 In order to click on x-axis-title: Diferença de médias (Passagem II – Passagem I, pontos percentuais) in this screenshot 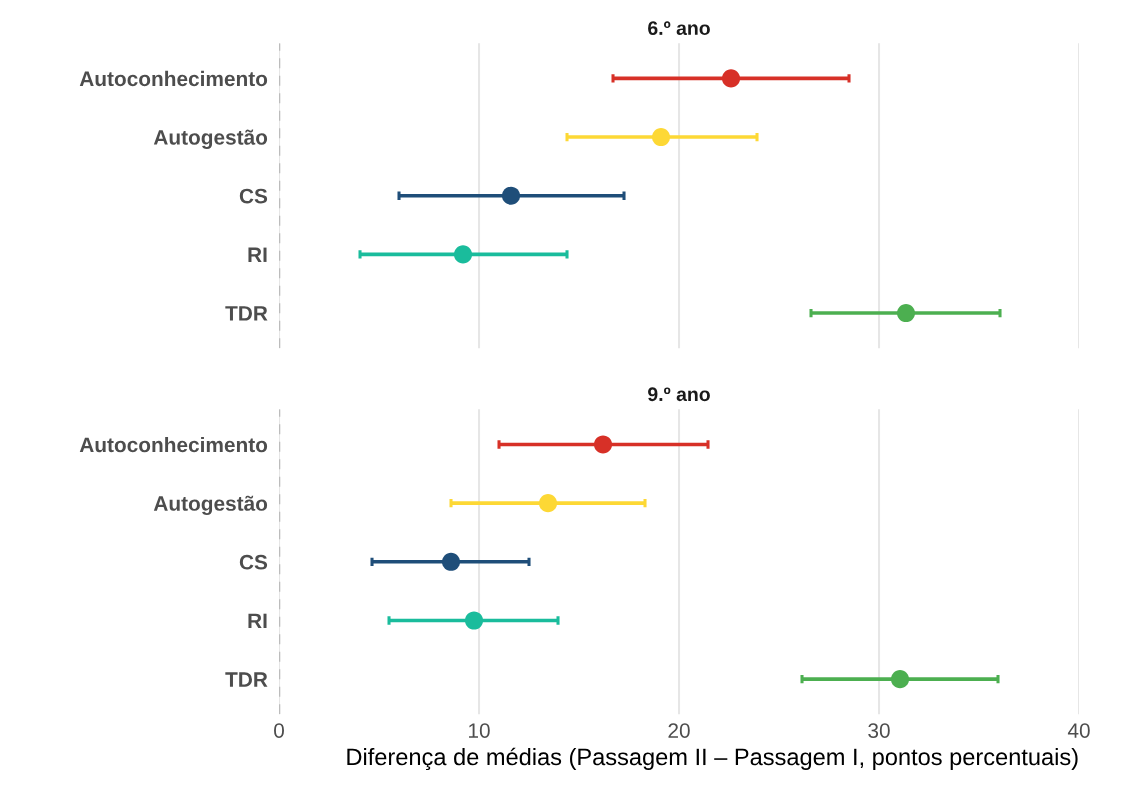, I will do `click(712, 759)`.